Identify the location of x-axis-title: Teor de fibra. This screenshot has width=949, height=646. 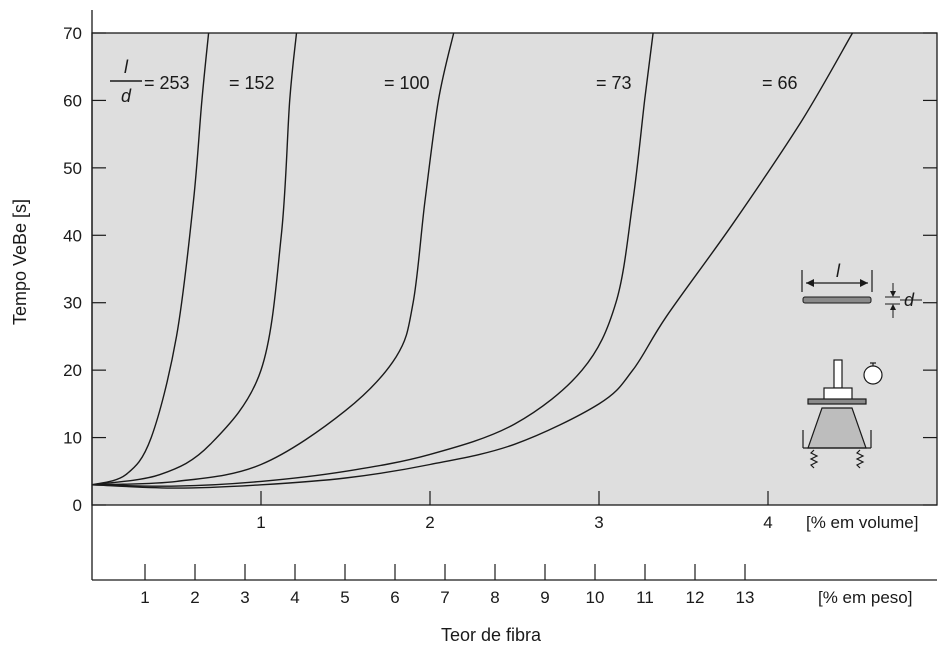
(491, 635).